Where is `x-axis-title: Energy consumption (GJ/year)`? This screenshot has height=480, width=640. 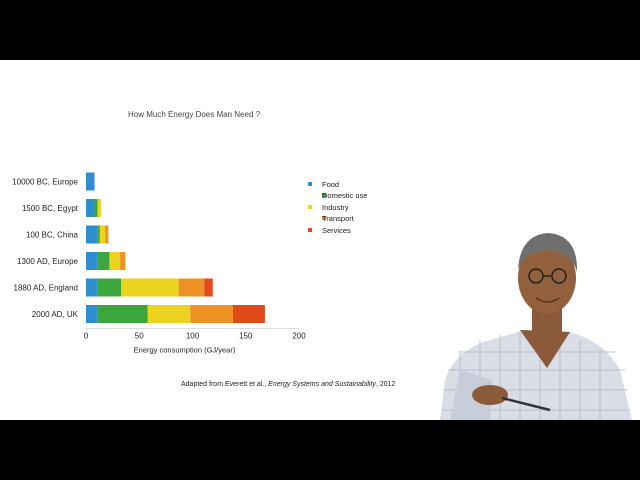
x-axis-title: Energy consumption (GJ/year) is located at coordinates (185, 350).